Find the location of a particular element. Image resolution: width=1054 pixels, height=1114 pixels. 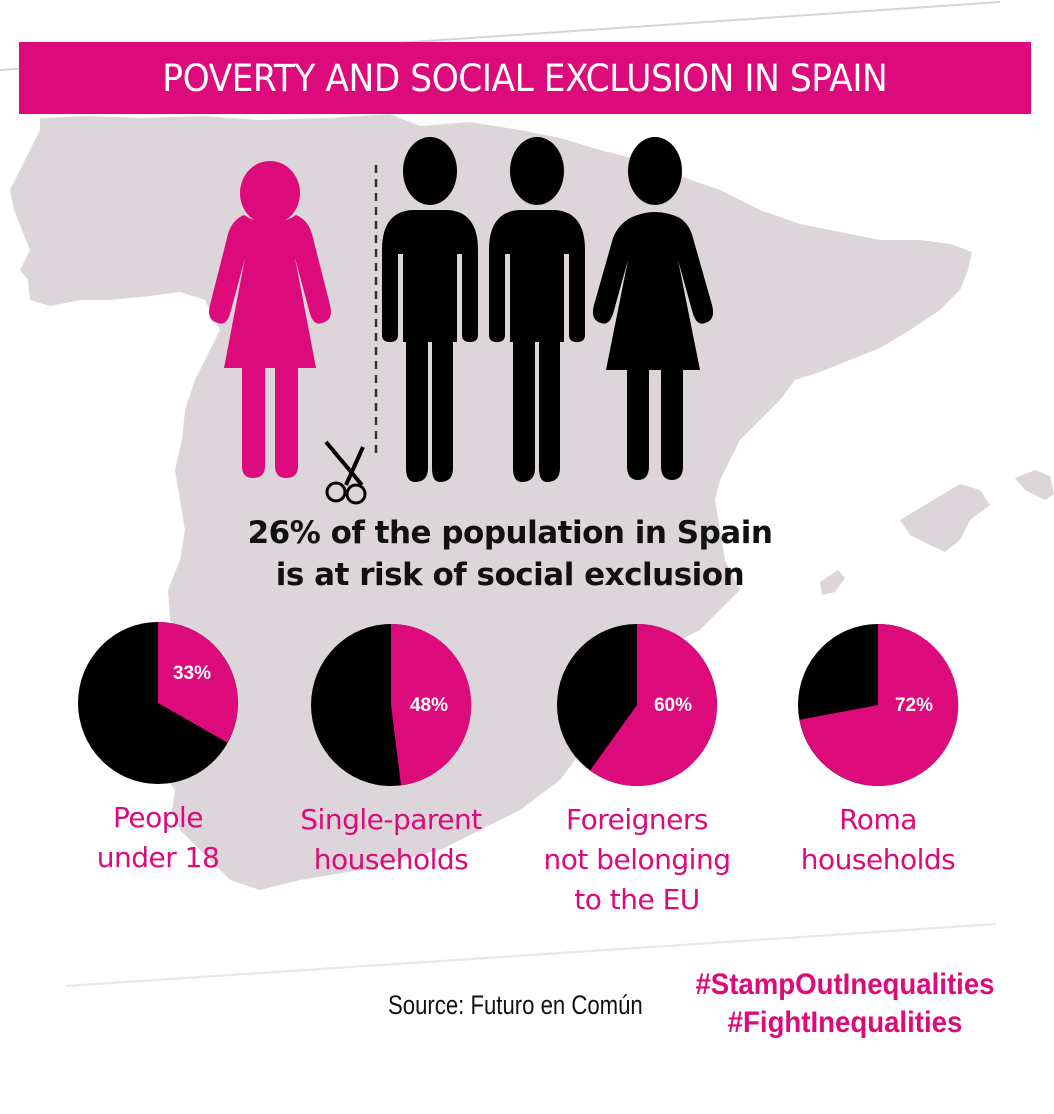

pie-48-icon: 48% is located at coordinates (391, 704).